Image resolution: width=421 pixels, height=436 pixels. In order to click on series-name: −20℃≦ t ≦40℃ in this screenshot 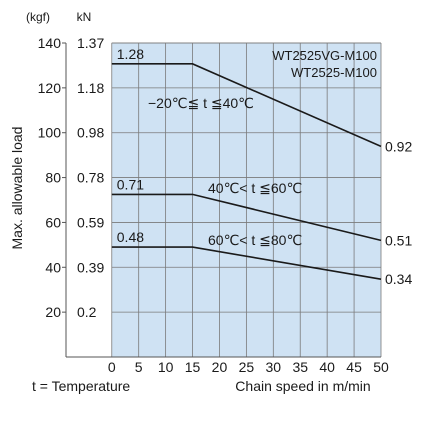, I will do `click(201, 103)`.